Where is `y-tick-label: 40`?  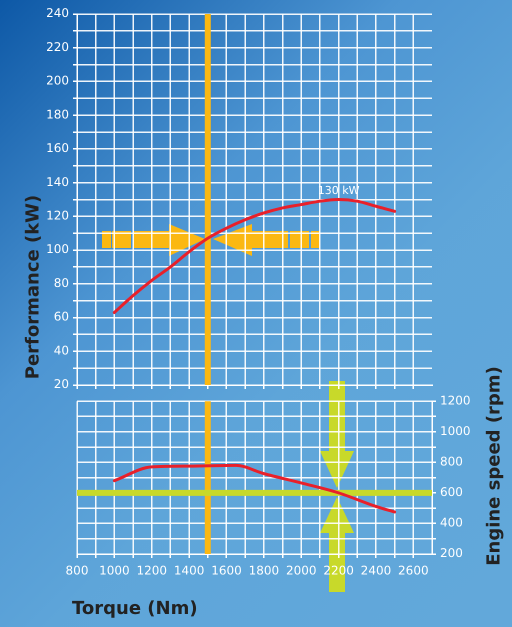 y-tick-label: 40 is located at coordinates (61, 350).